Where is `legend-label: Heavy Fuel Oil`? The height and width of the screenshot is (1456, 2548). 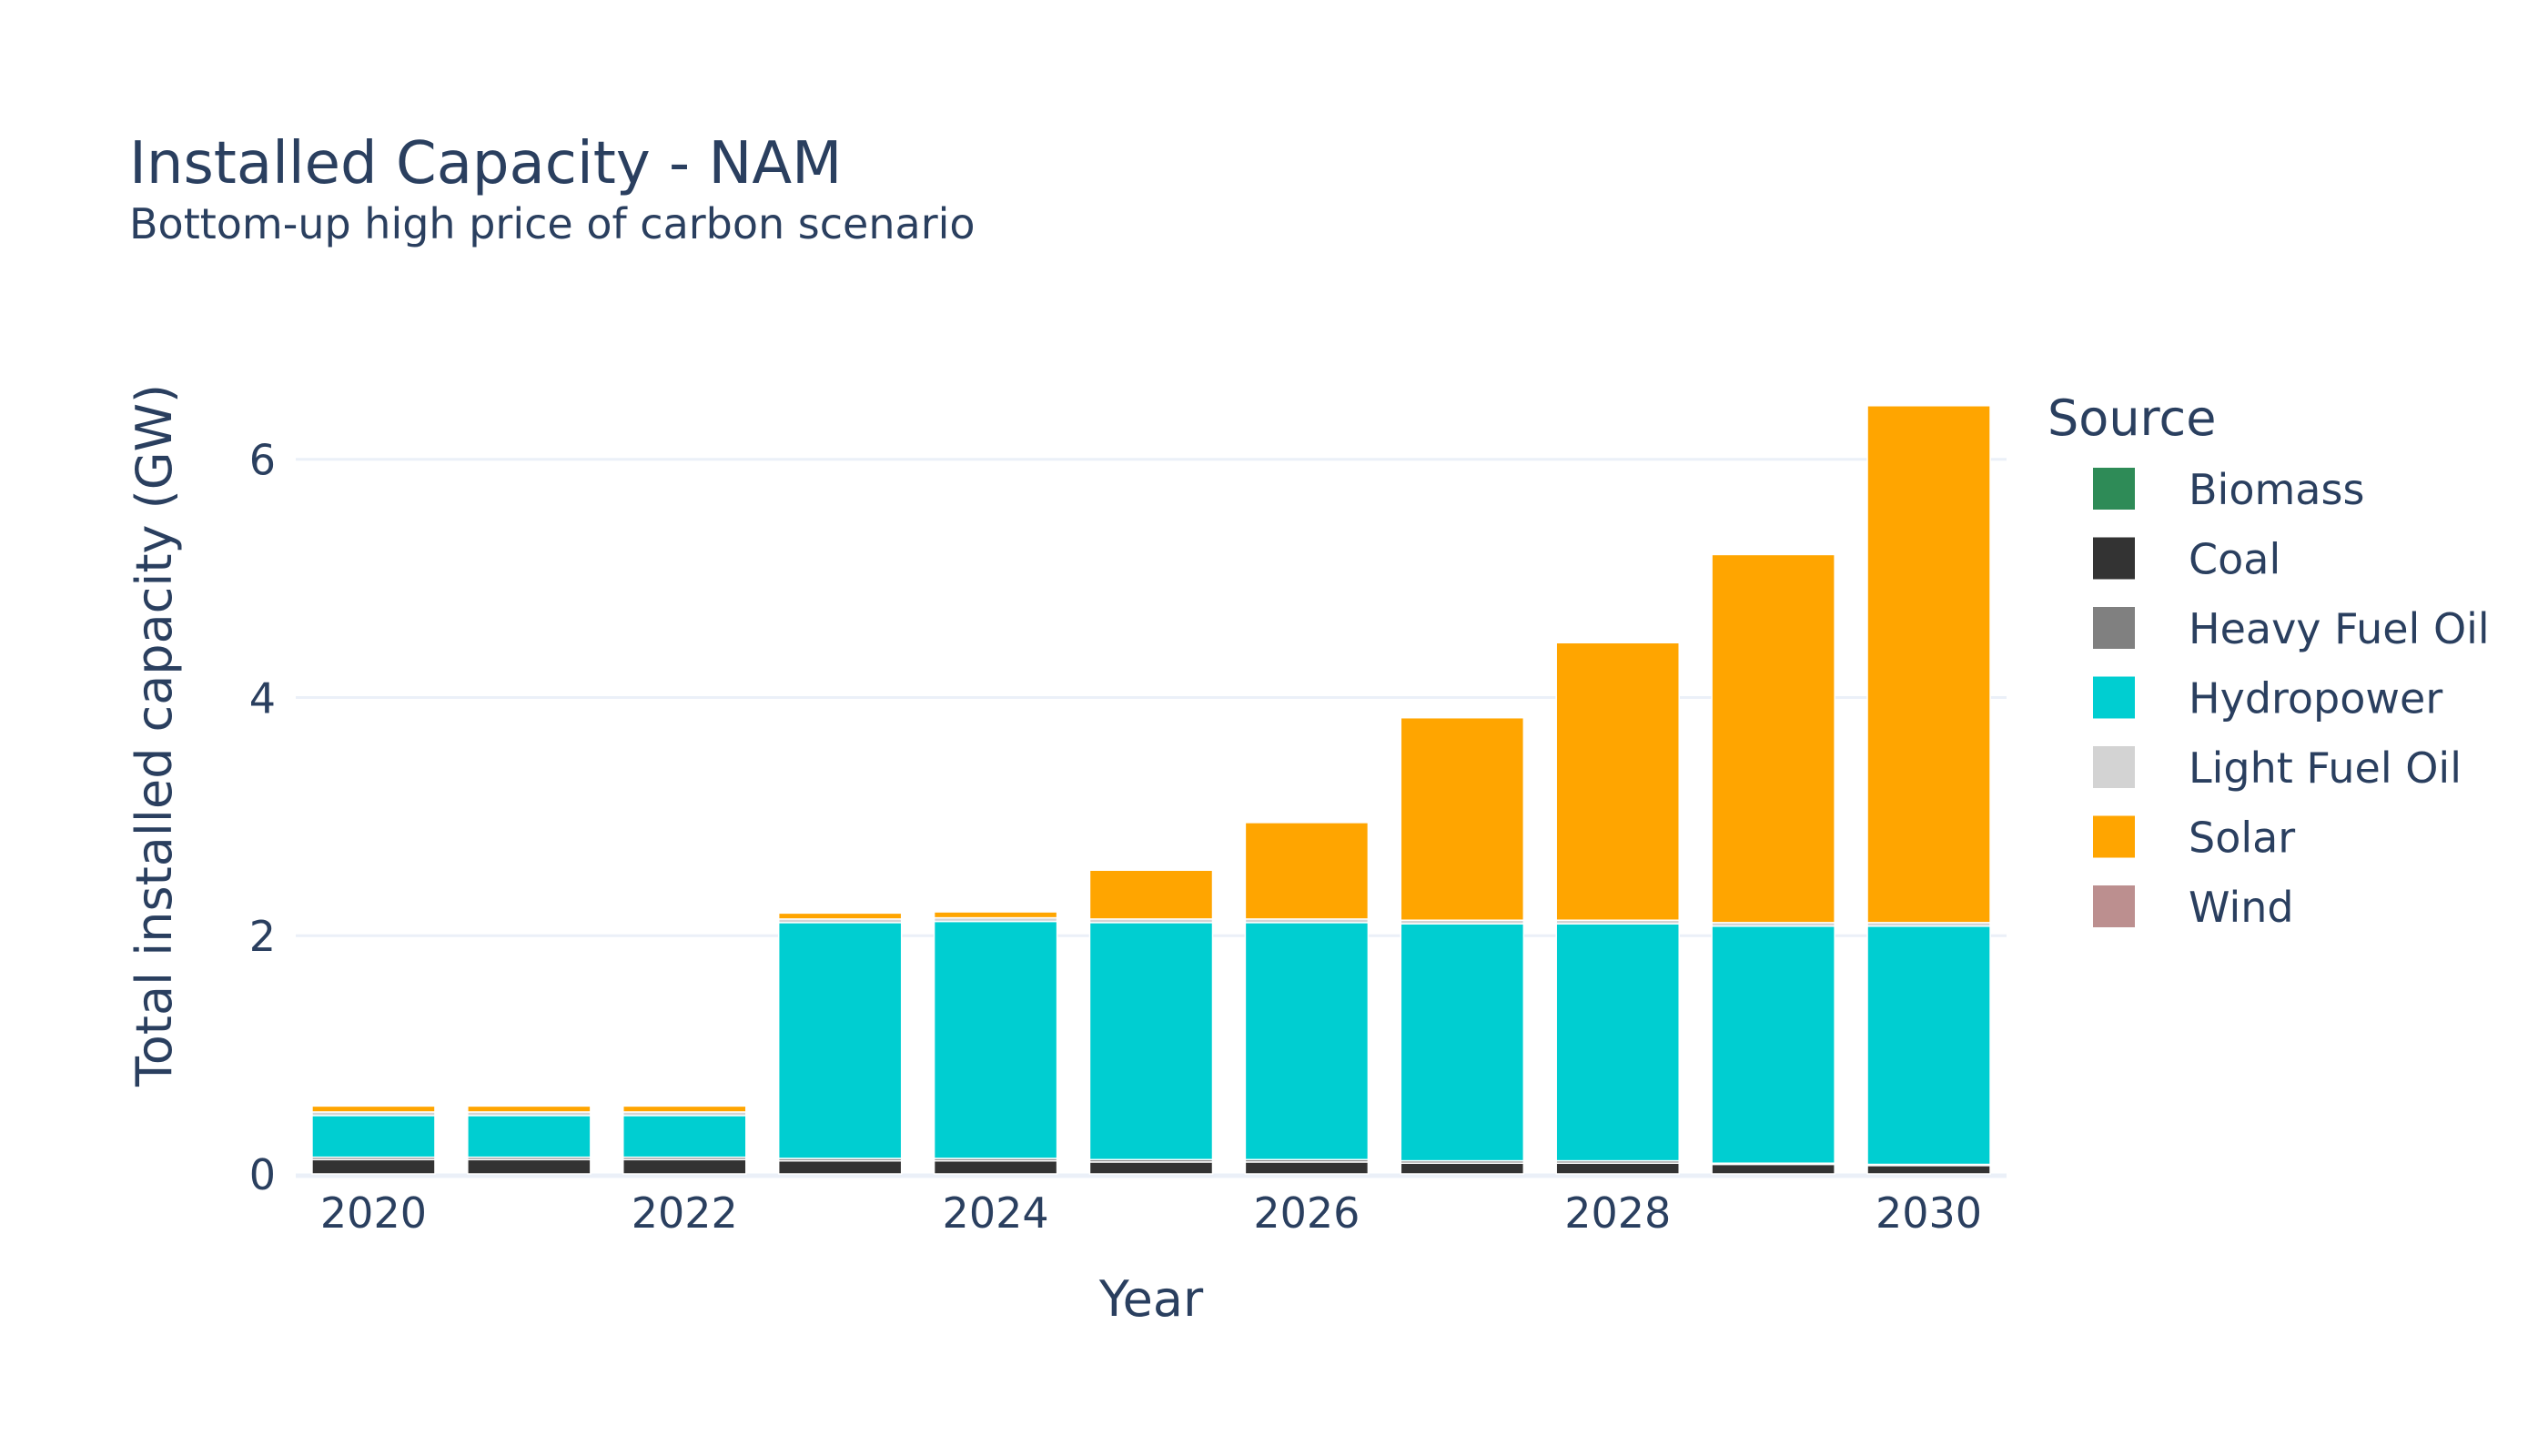 legend-label: Heavy Fuel Oil is located at coordinates (2340, 629).